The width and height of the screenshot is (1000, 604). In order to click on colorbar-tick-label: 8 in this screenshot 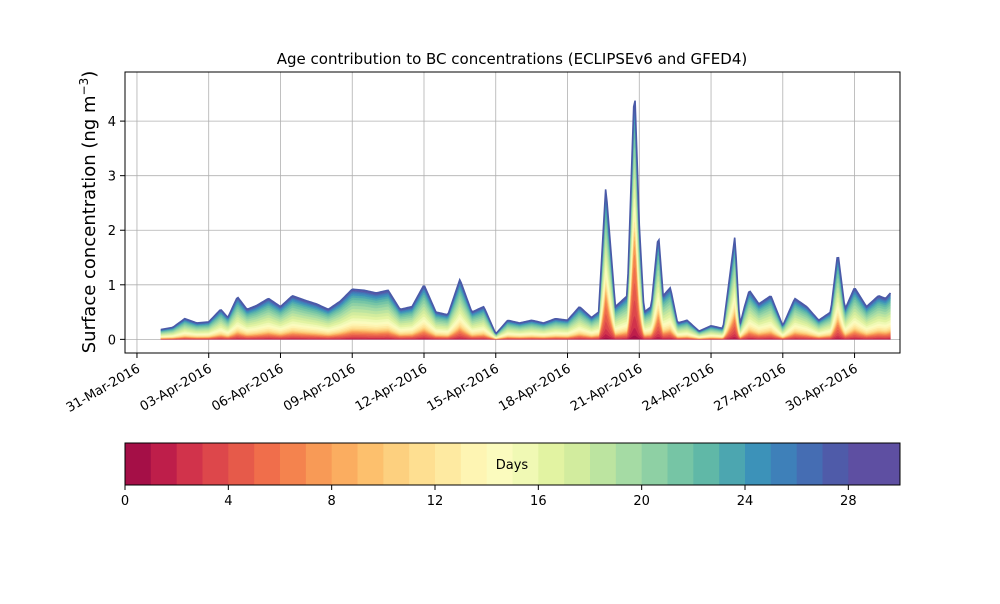, I will do `click(332, 501)`.